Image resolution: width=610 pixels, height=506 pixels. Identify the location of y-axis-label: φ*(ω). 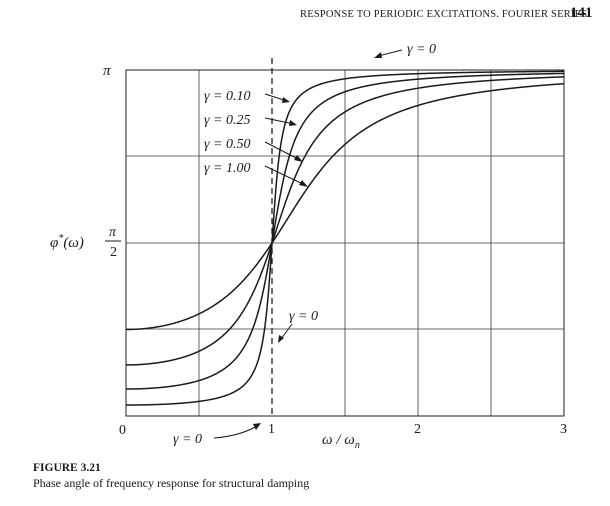
(67, 242).